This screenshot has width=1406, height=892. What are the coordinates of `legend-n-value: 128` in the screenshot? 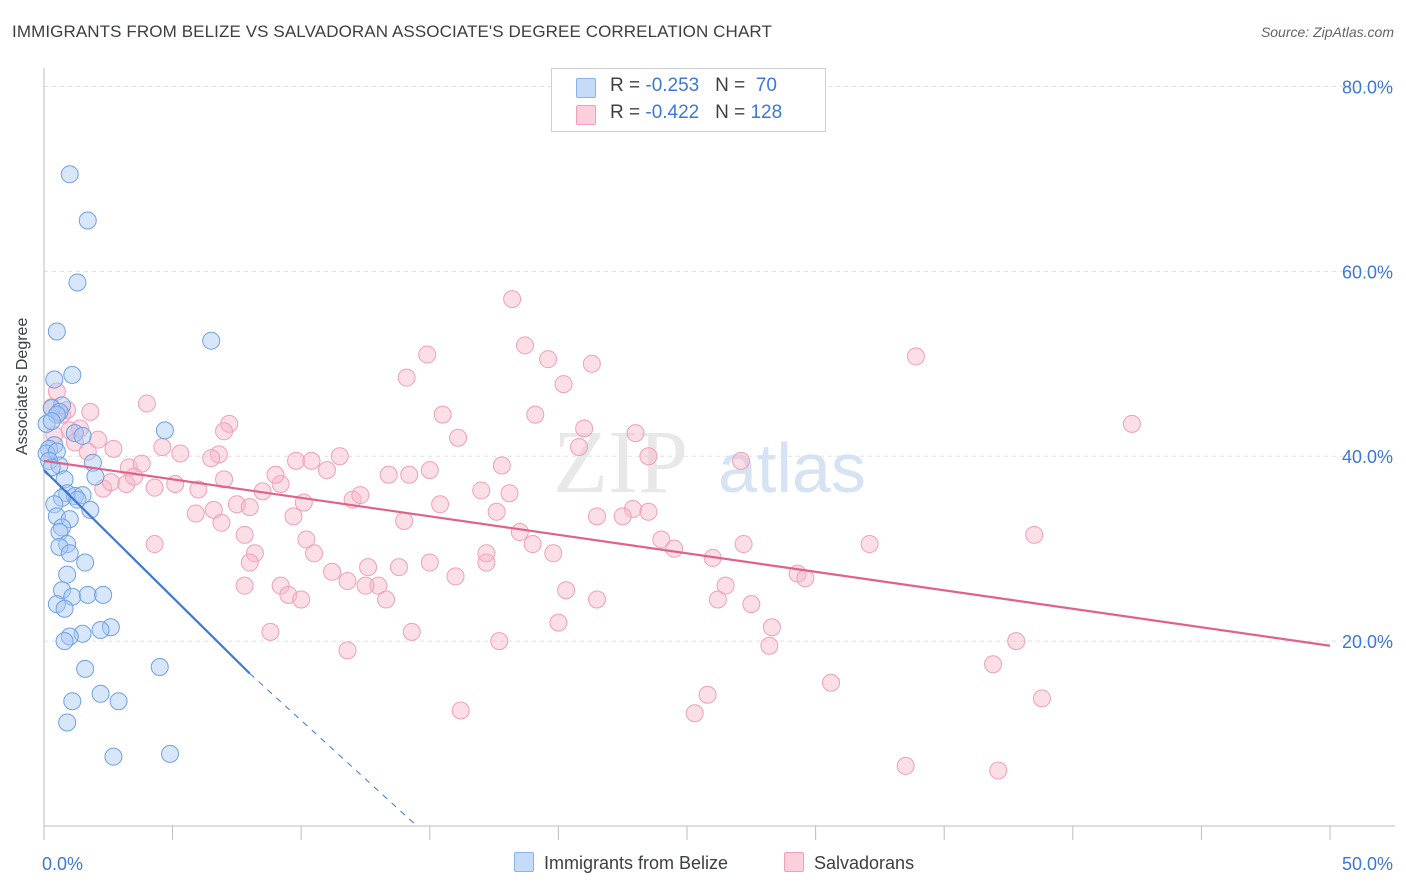 It's located at (766, 112).